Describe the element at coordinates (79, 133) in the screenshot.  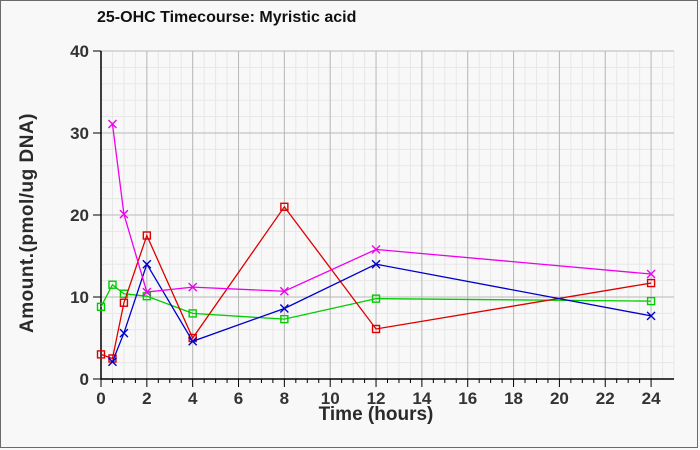
I see `svg-text: 30` at that location.